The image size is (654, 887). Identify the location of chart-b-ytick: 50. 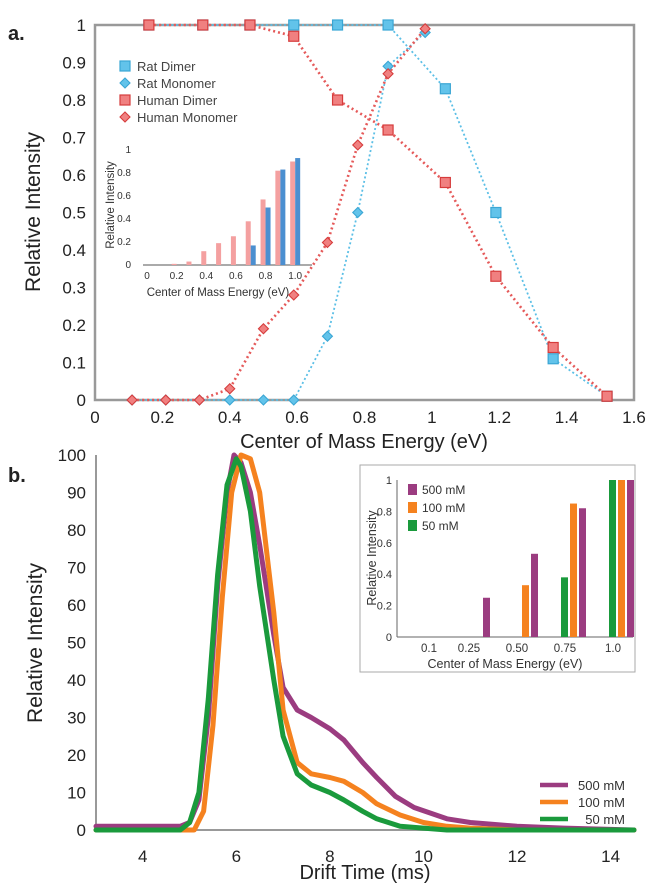
(76, 643).